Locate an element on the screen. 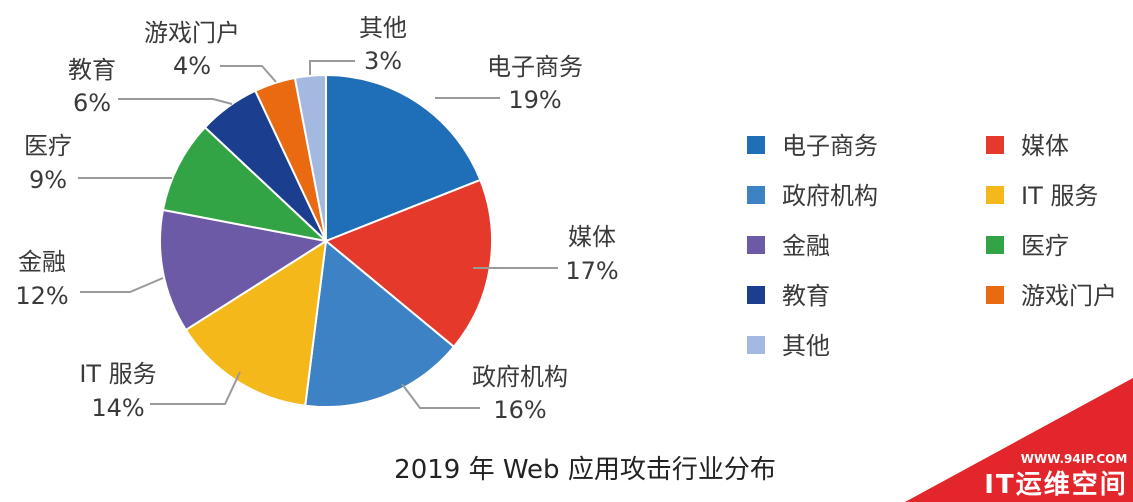 The image size is (1133, 502). legend-label: 其他 is located at coordinates (806, 346).